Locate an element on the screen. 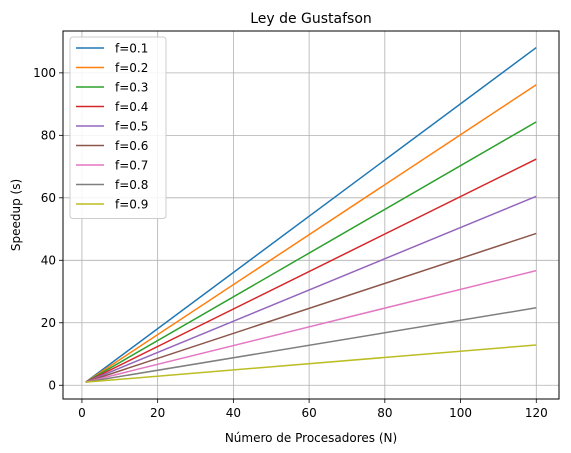  series-line-f=0.8 is located at coordinates (311, 345).